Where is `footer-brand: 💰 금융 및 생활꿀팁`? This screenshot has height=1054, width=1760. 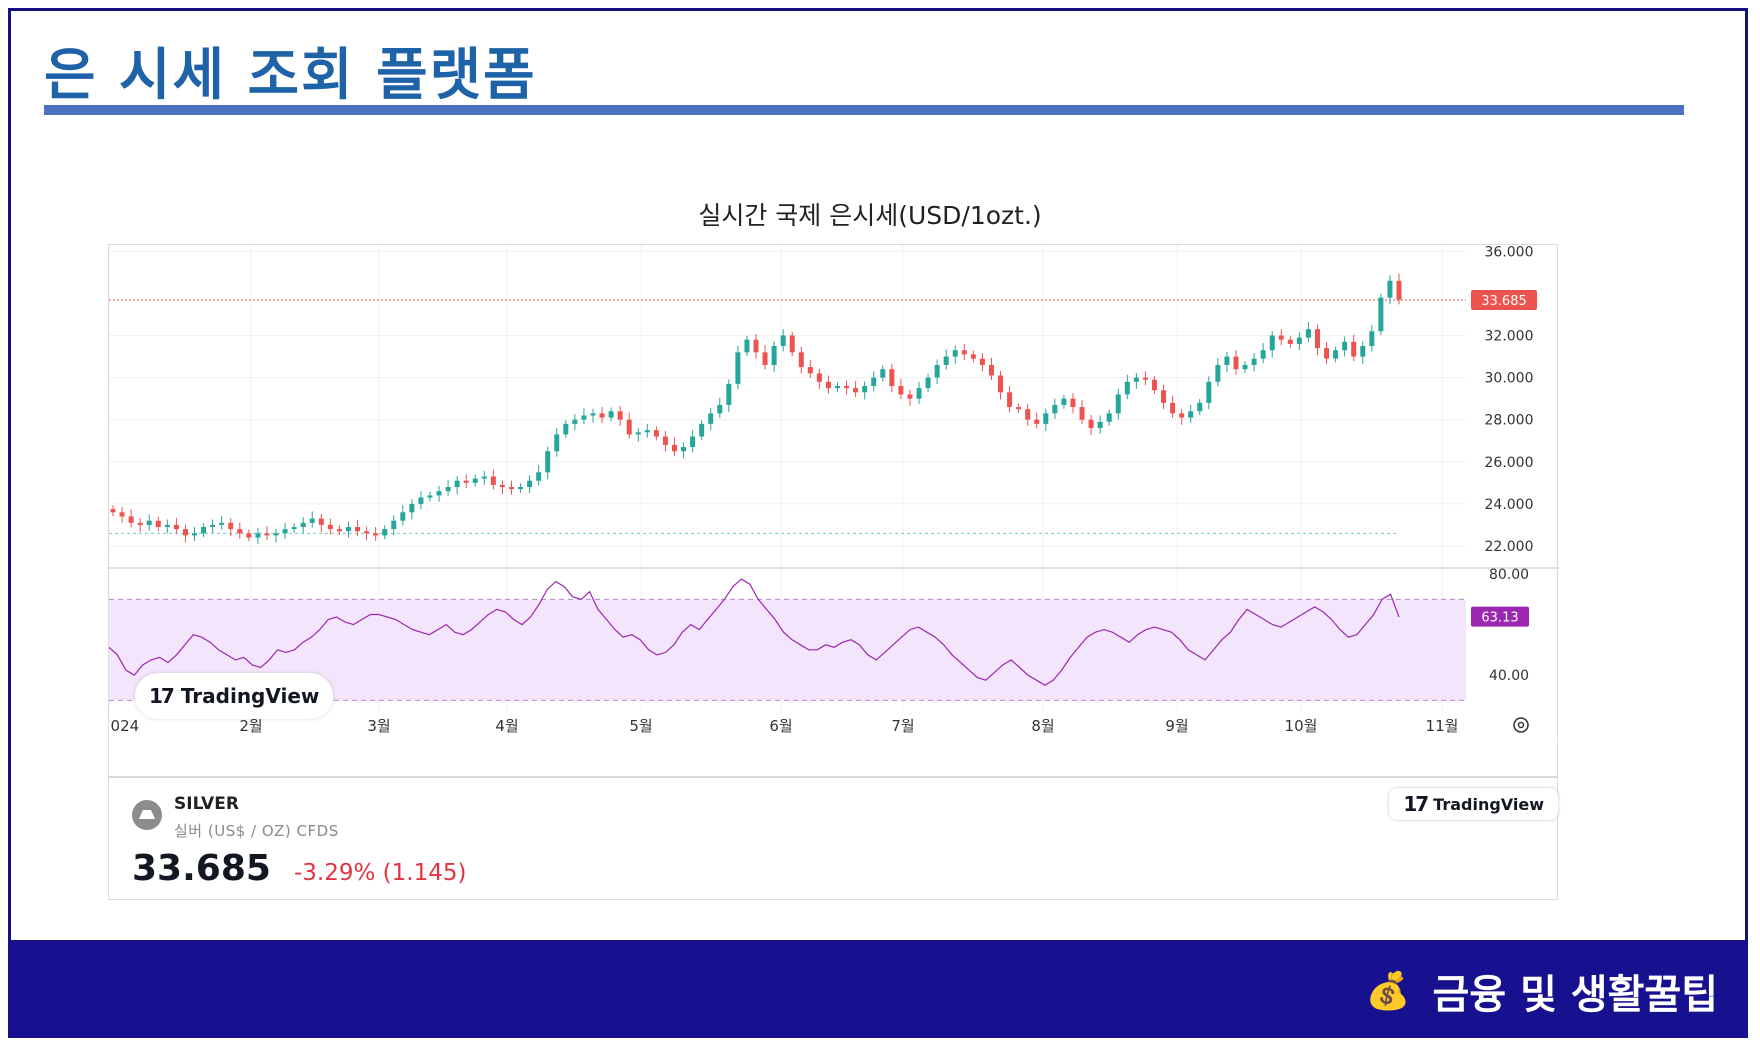
footer-brand: 💰 금융 및 생활꿀팁 is located at coordinates (1542, 991).